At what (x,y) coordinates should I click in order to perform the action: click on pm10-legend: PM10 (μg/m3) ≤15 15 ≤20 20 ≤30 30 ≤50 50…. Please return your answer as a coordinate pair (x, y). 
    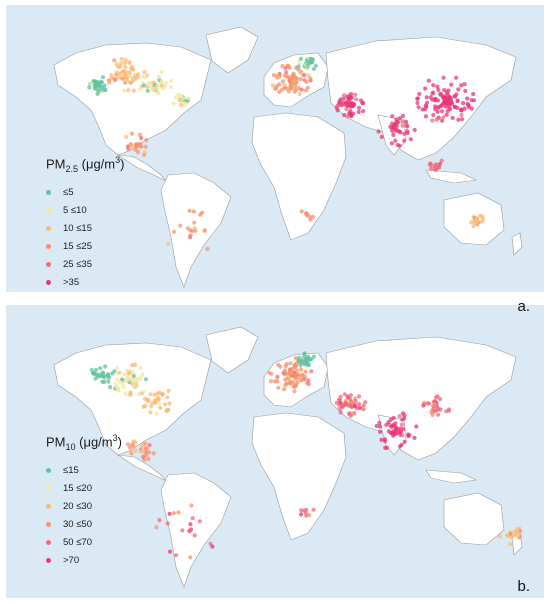
    Looking at the image, I should click on (84, 501).